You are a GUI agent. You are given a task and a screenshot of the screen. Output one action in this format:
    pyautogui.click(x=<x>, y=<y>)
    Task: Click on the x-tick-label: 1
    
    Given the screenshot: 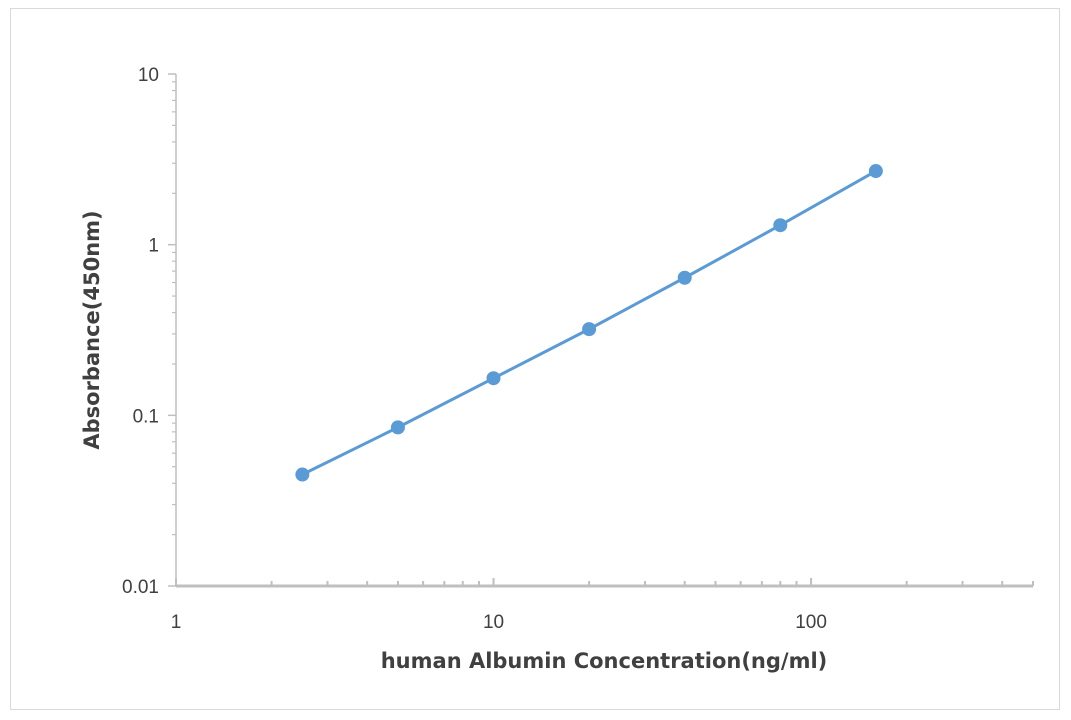 What is the action you would take?
    pyautogui.click(x=176, y=622)
    